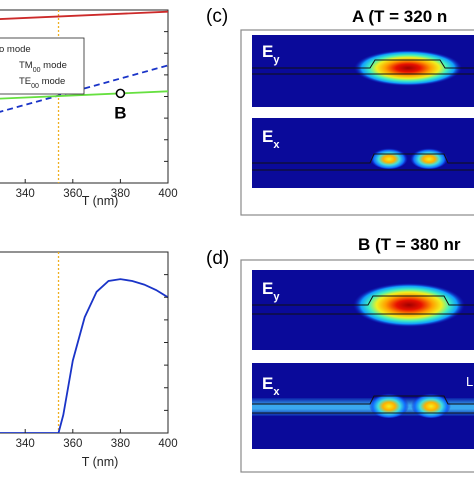 The height and width of the screenshot is (479, 474). I want to click on legend-entry-3: TE00 mode, so click(42, 83).